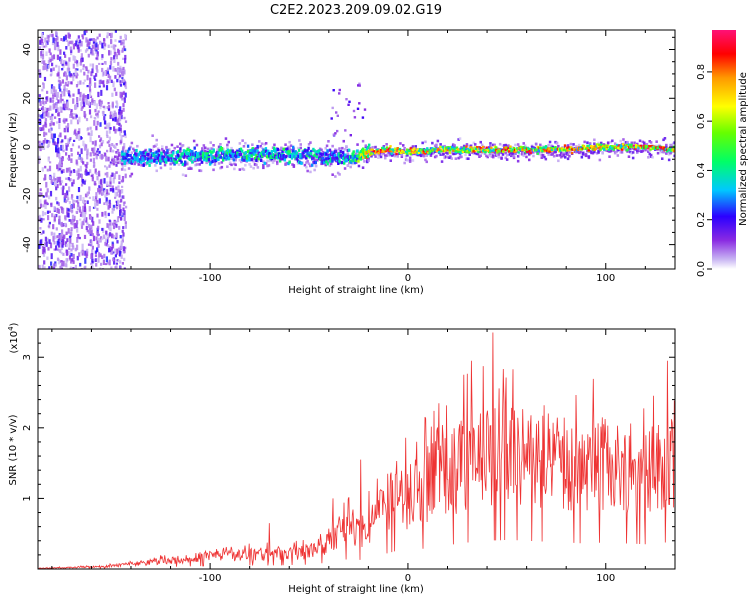 This screenshot has height=600, width=750. What do you see at coordinates (356, 290) in the screenshot?
I see `spectrogram-x-axis-label: Height of straight line (km)` at bounding box center [356, 290].